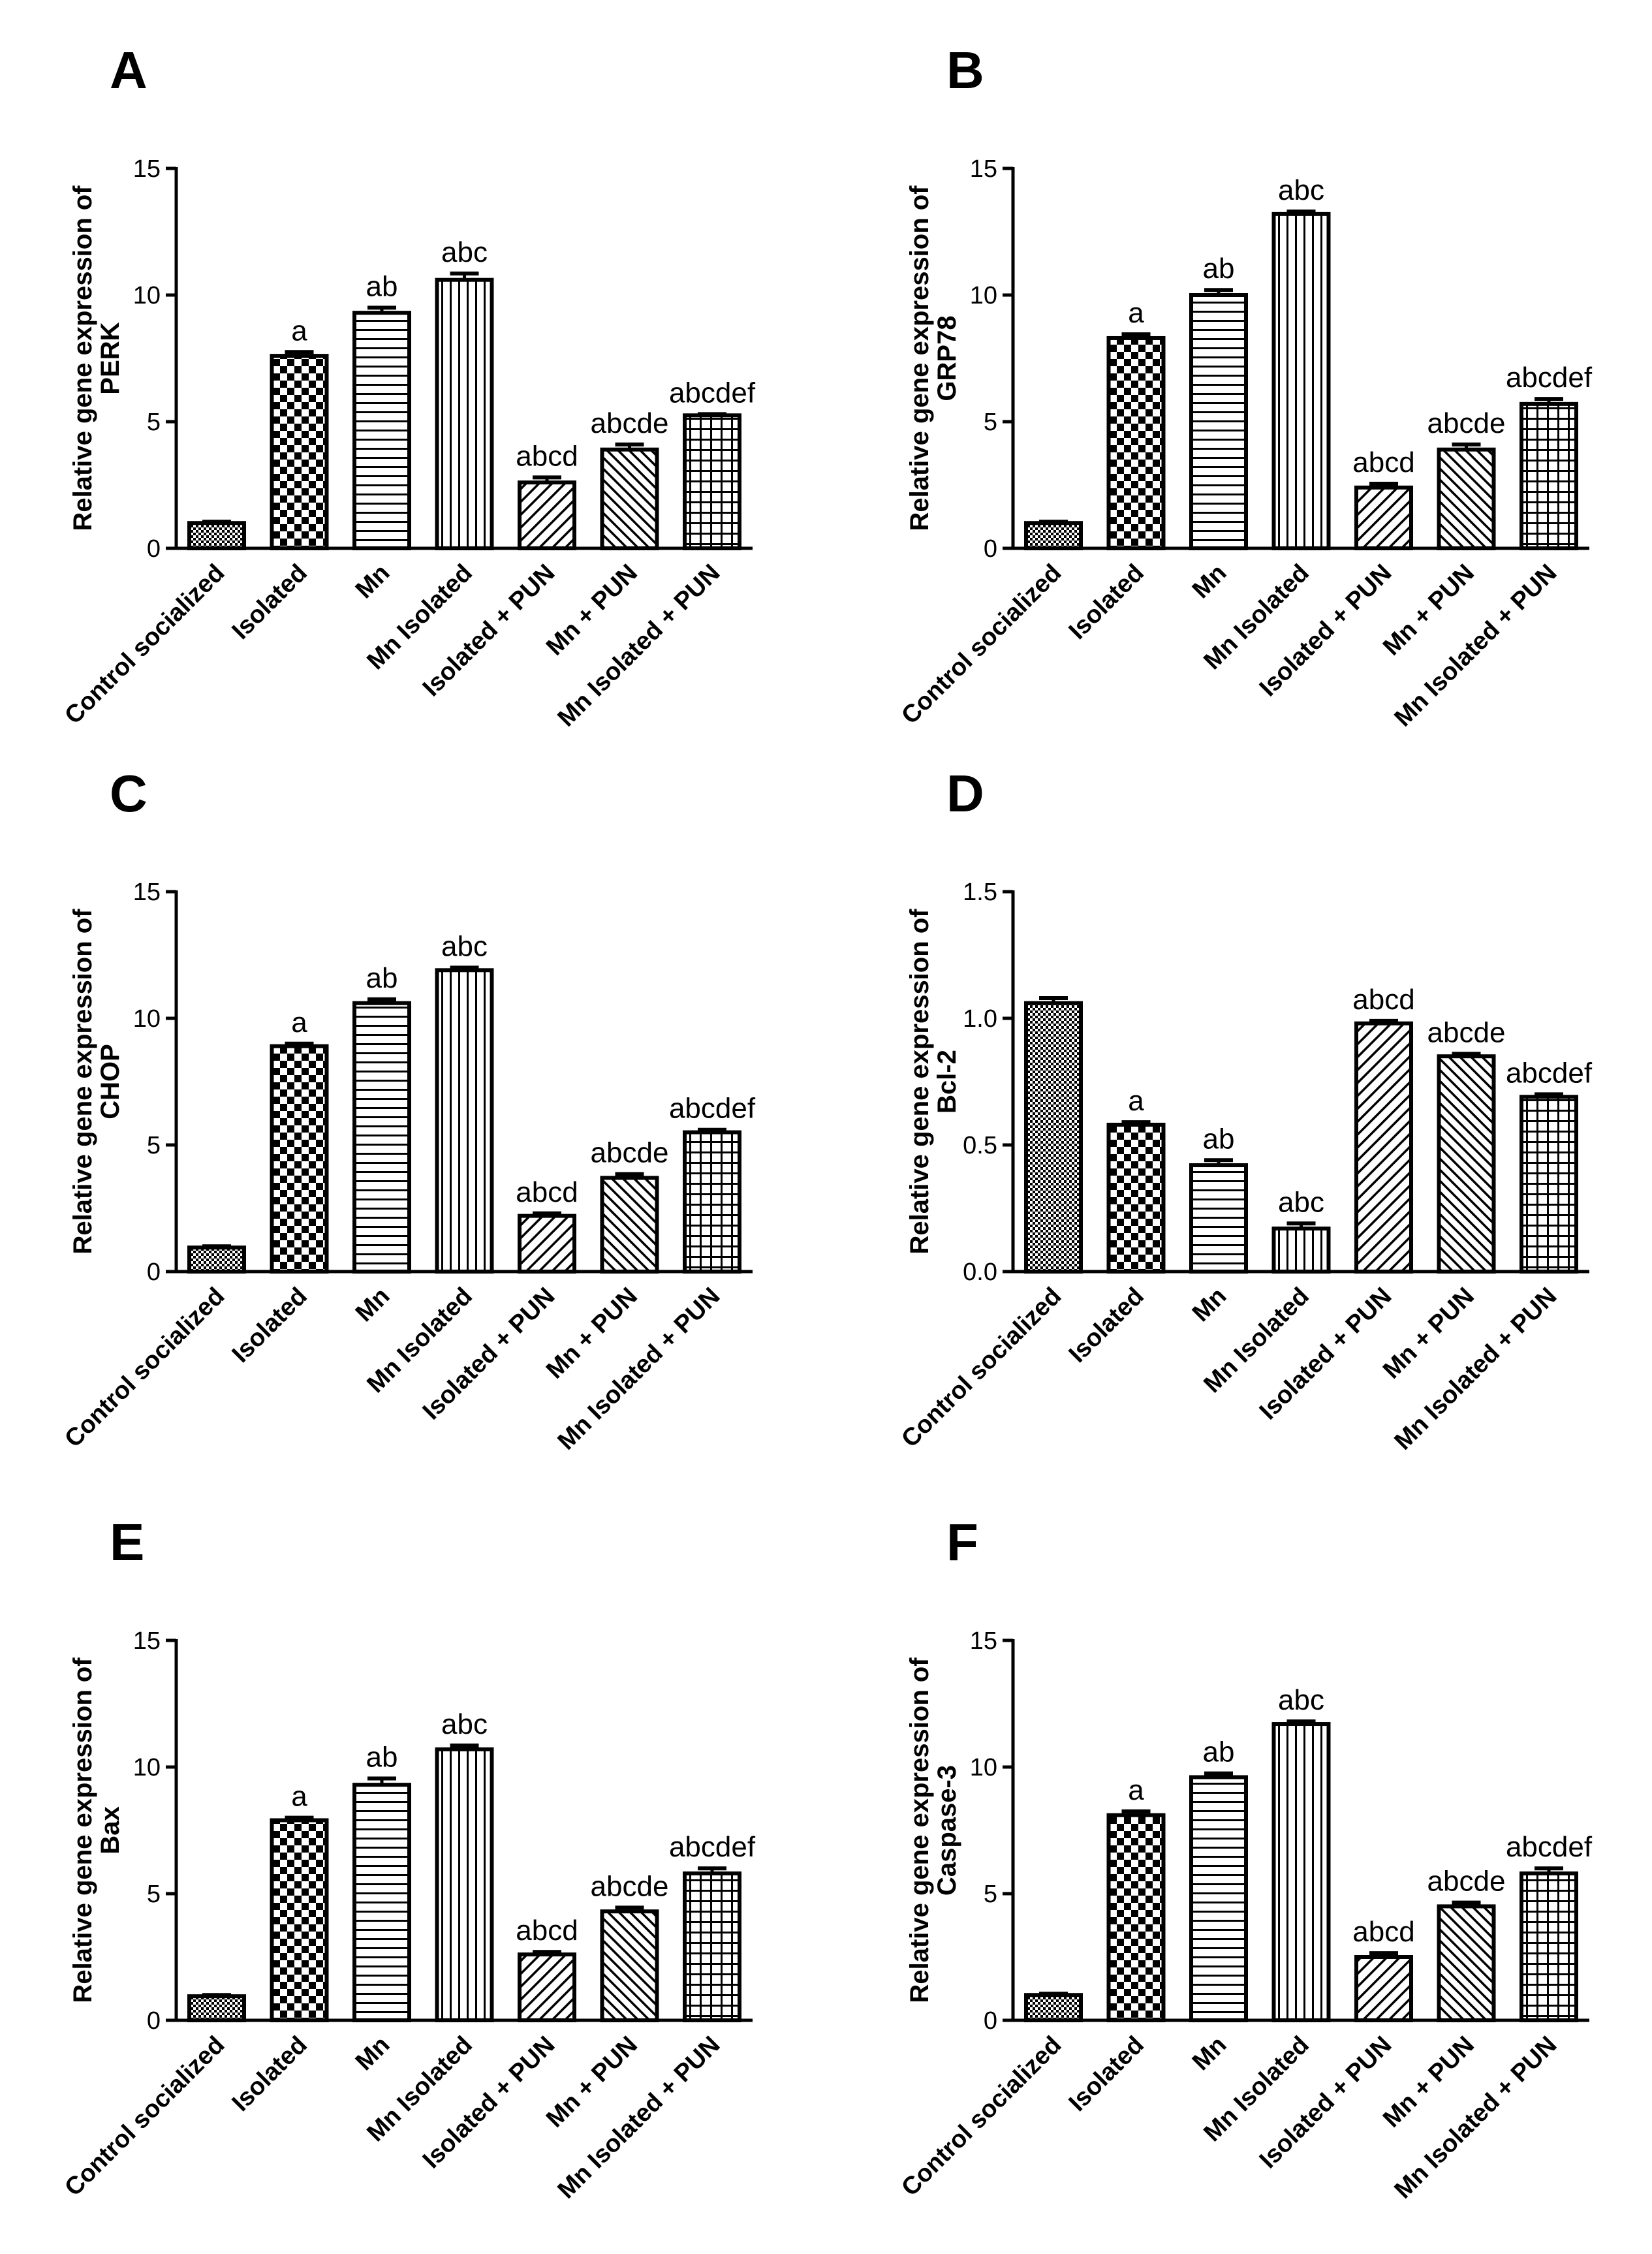 The image size is (1652, 2254). What do you see at coordinates (980, 1145) in the screenshot?
I see `y-tick-label: 0.5` at bounding box center [980, 1145].